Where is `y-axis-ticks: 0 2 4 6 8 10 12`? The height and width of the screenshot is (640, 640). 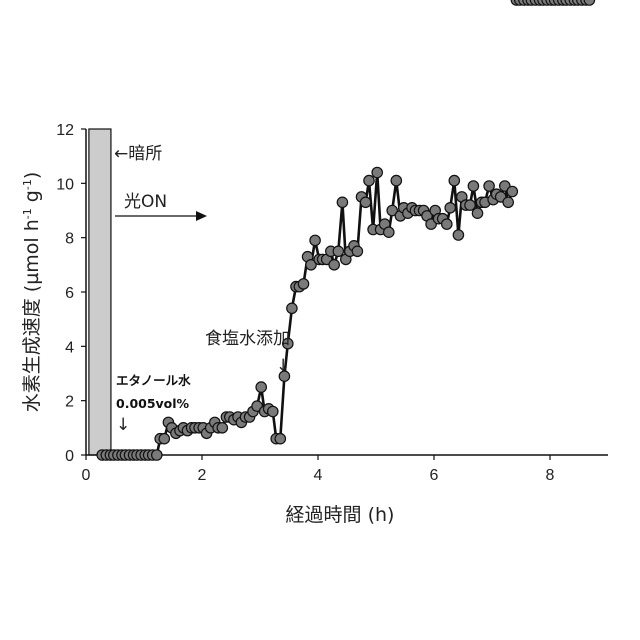
y-axis-ticks: 0 2 4 6 8 10 12 is located at coordinates (71, 293).